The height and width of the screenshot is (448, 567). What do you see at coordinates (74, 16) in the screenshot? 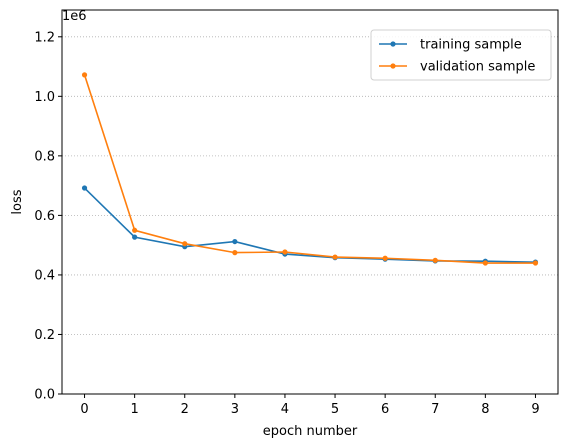
I see `y-offset-label: 1e6` at bounding box center [74, 16].